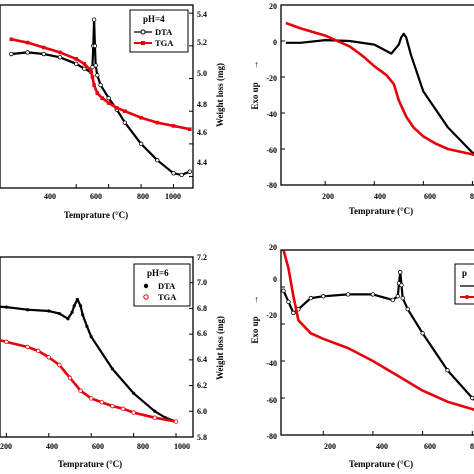 The height and width of the screenshot is (474, 474). What do you see at coordinates (202, 308) in the screenshot?
I see `y-tick: 6.8` at bounding box center [202, 308].